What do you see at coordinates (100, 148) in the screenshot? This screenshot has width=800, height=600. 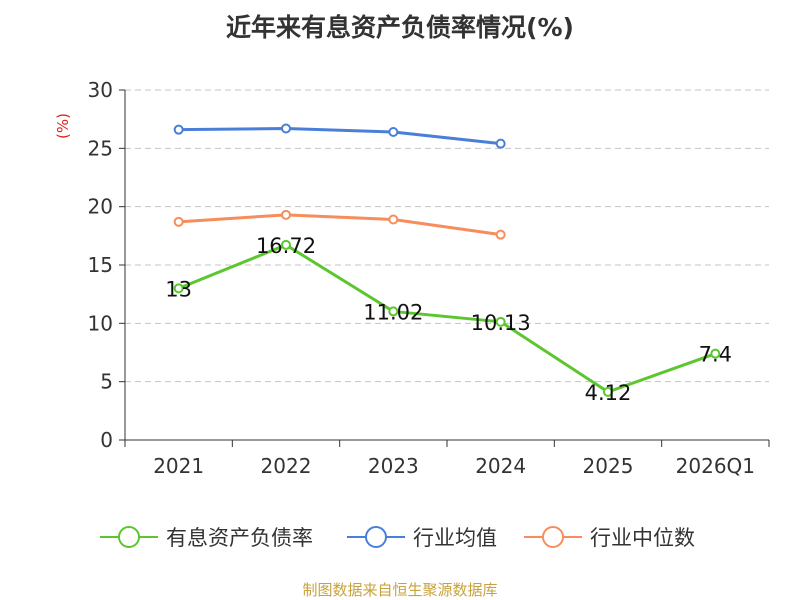 I see `y-tick-label: 25` at bounding box center [100, 148].